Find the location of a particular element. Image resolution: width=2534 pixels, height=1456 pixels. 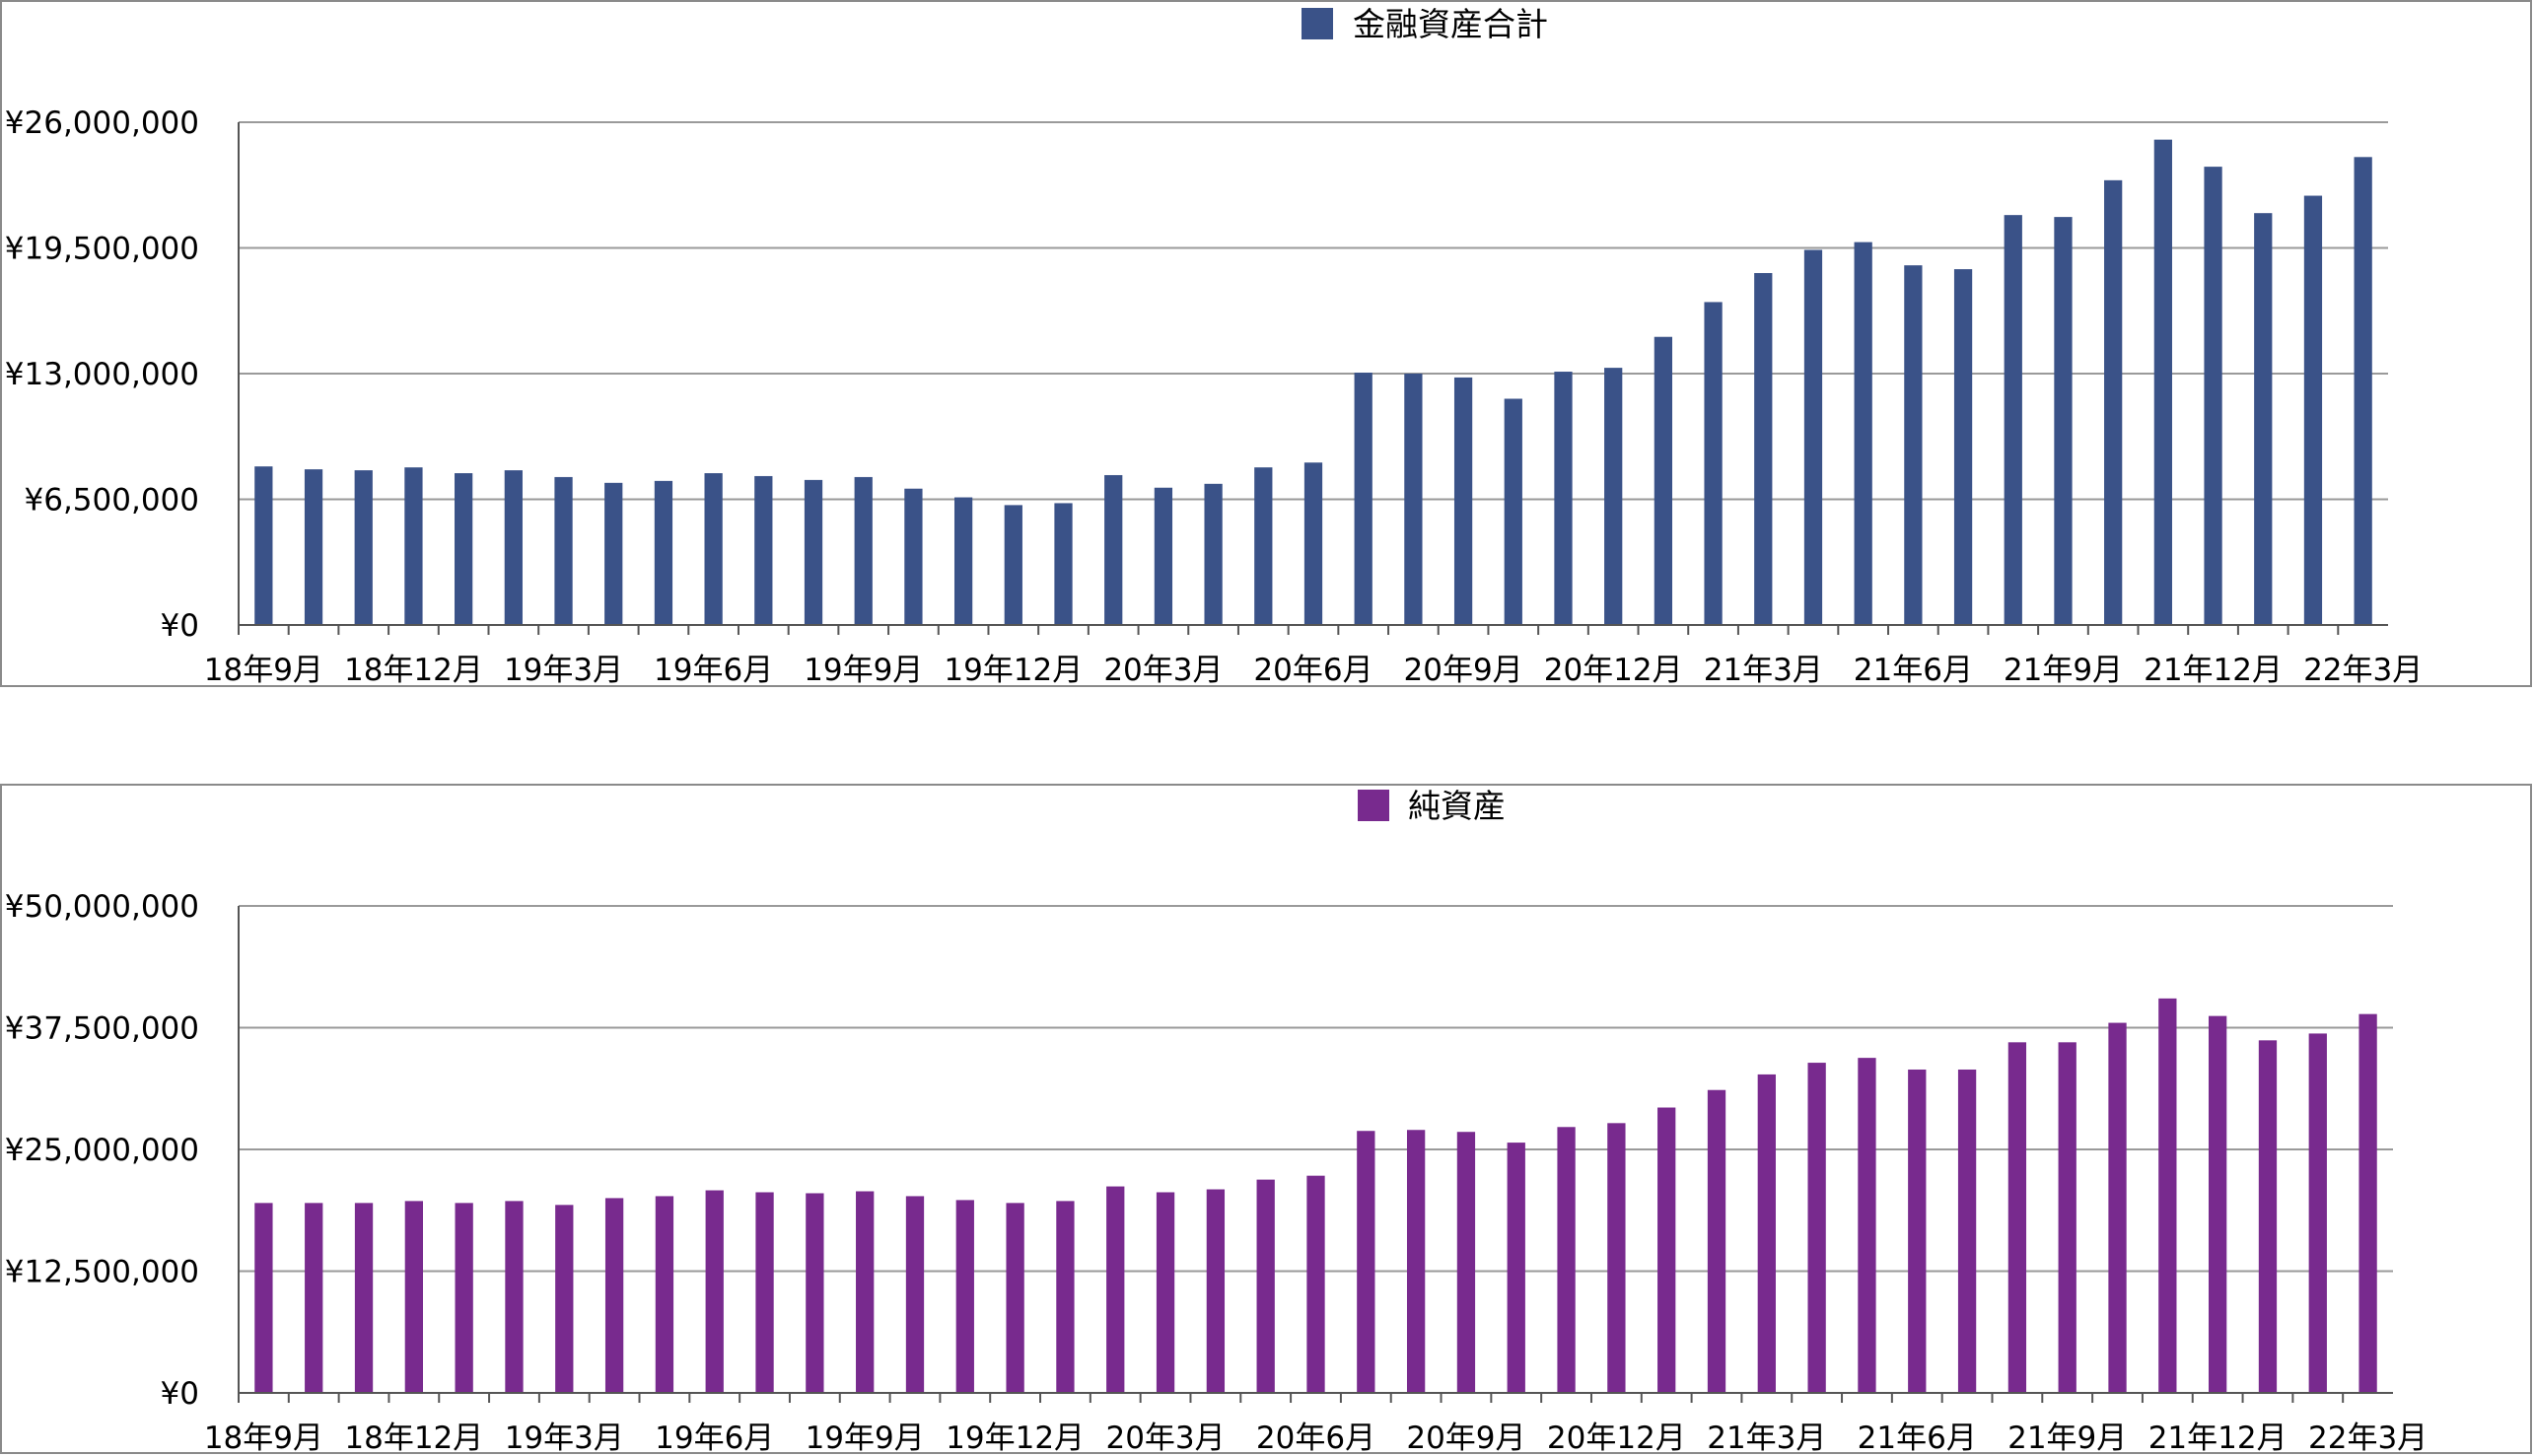

y-tick-label: ¥0 is located at coordinates (180, 626).